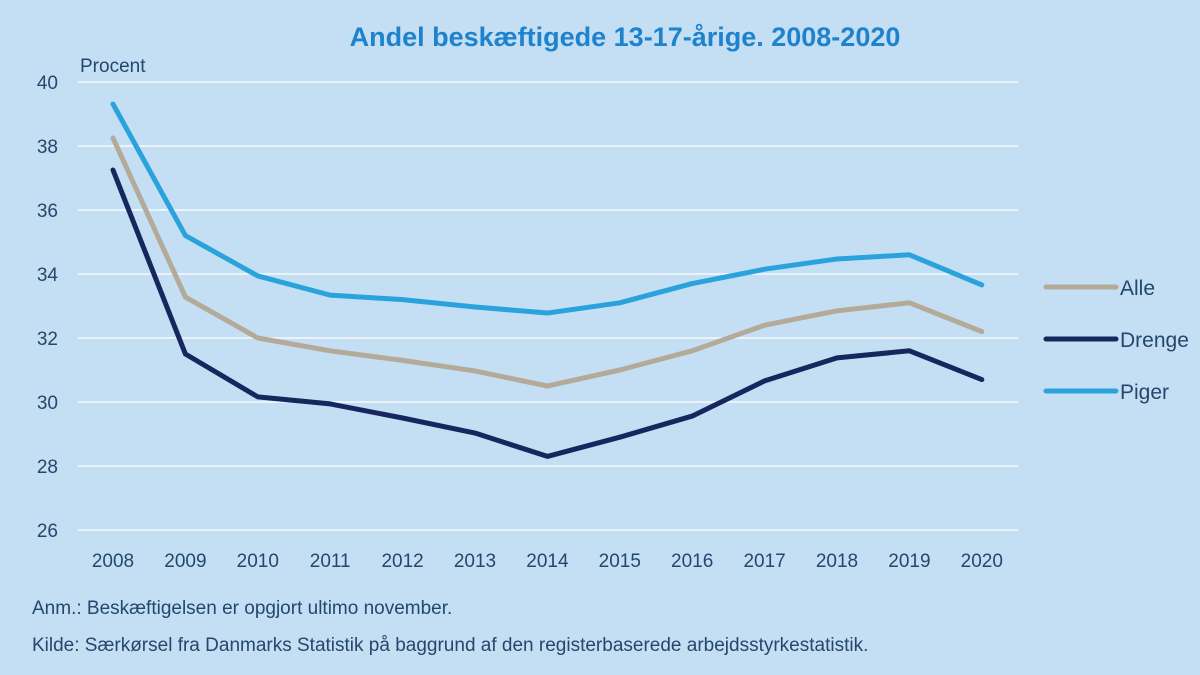 This screenshot has height=675, width=1200. Describe the element at coordinates (620, 561) in the screenshot. I see `x-tick-label: 2015` at that location.